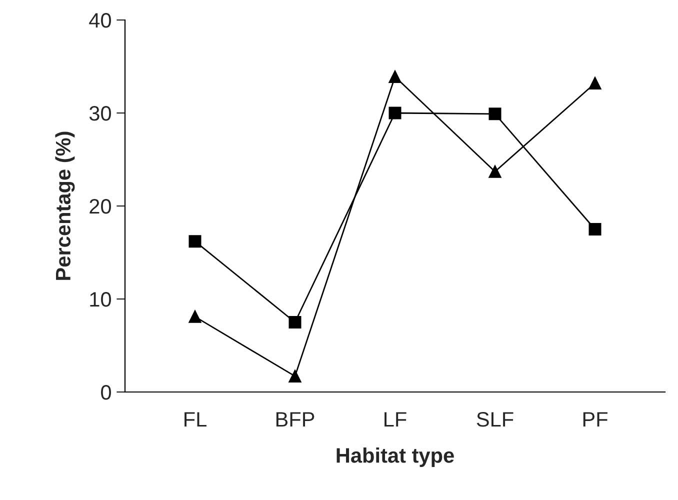 The image size is (678, 500). Describe the element at coordinates (195, 419) in the screenshot. I see `x-tick-label: FL` at that location.